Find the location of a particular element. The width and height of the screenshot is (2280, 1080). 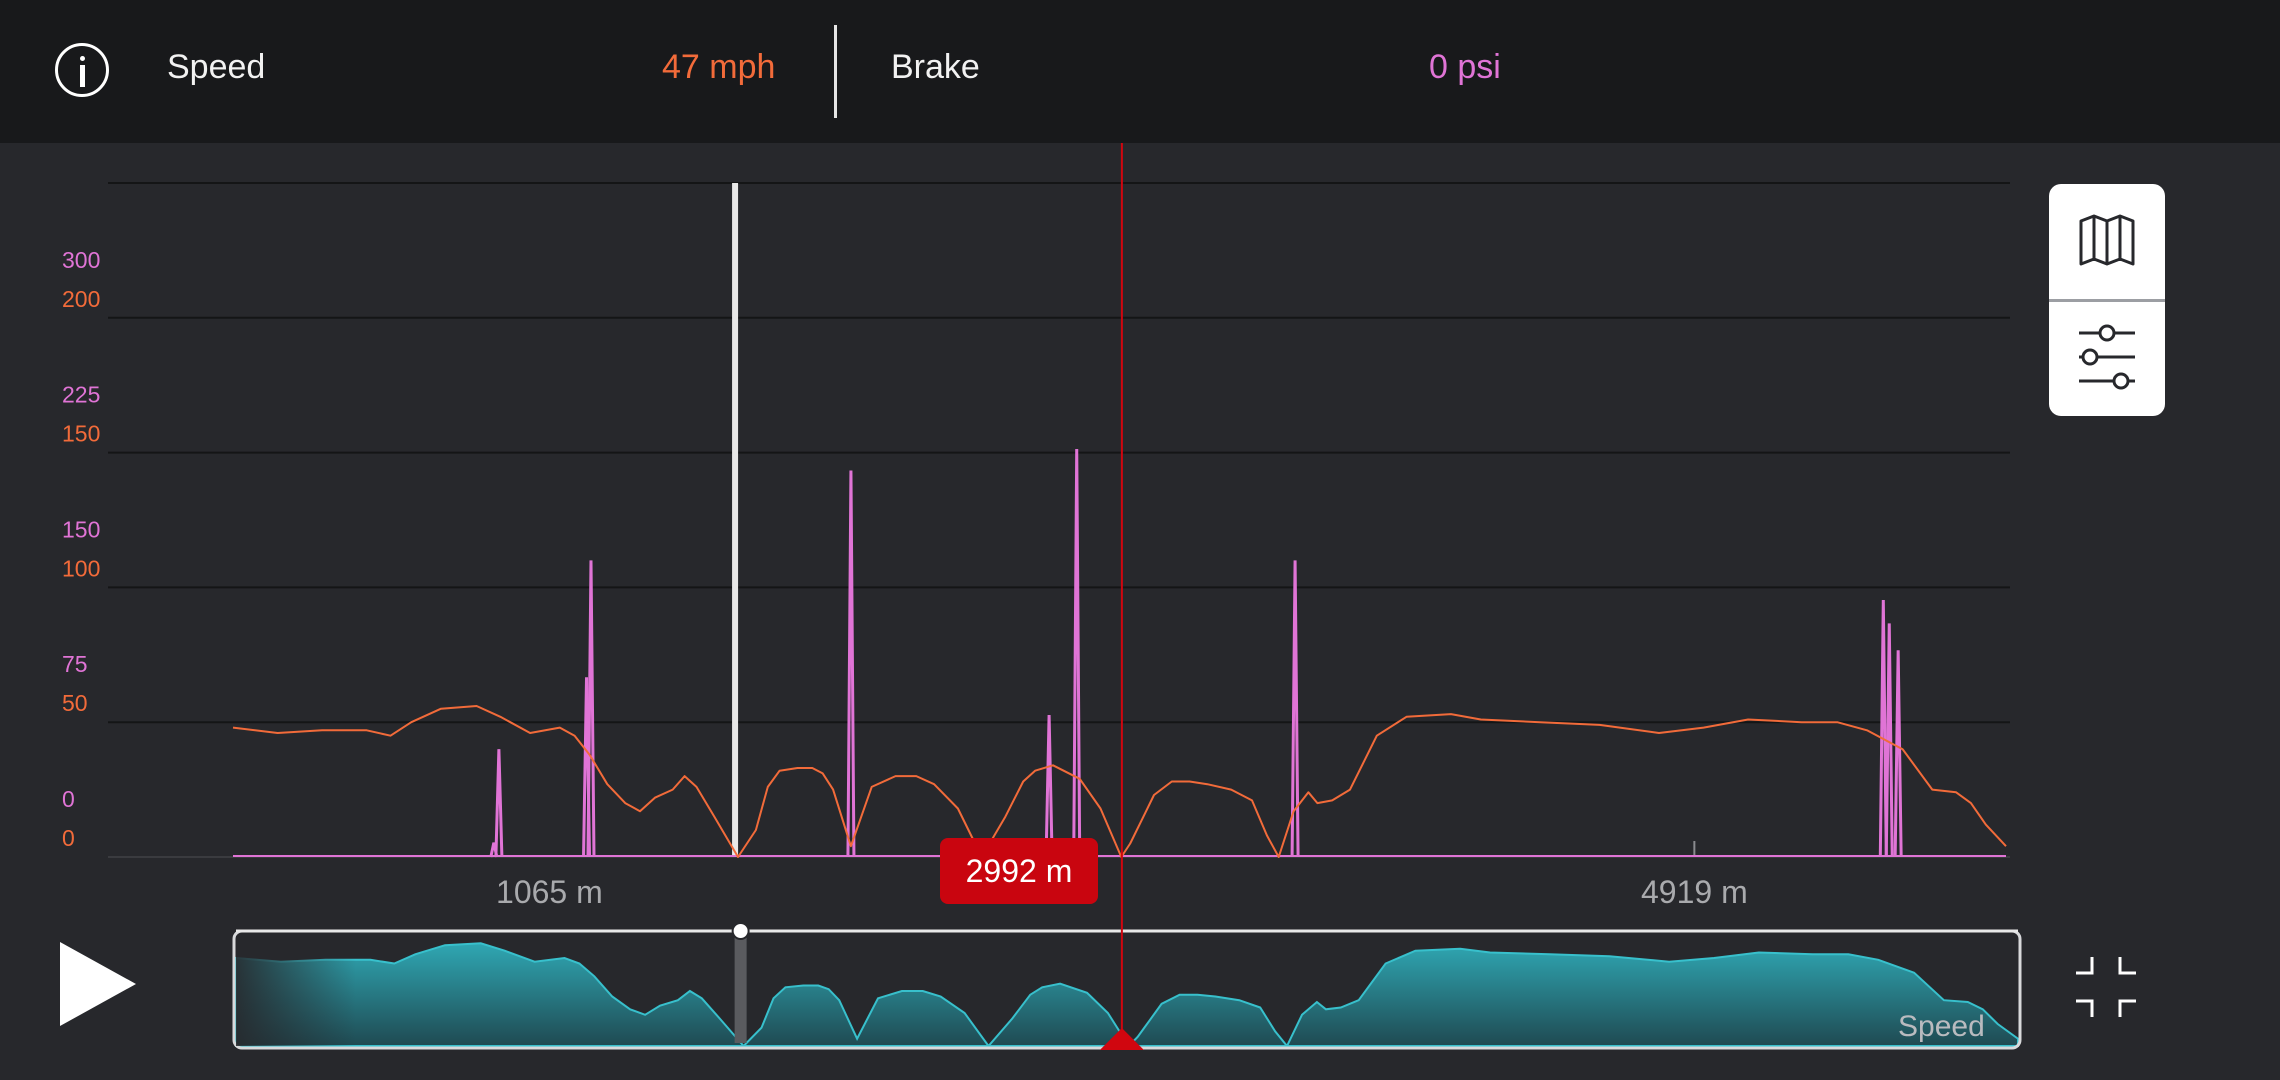

speed-axis-tick: 100 is located at coordinates (81, 568).